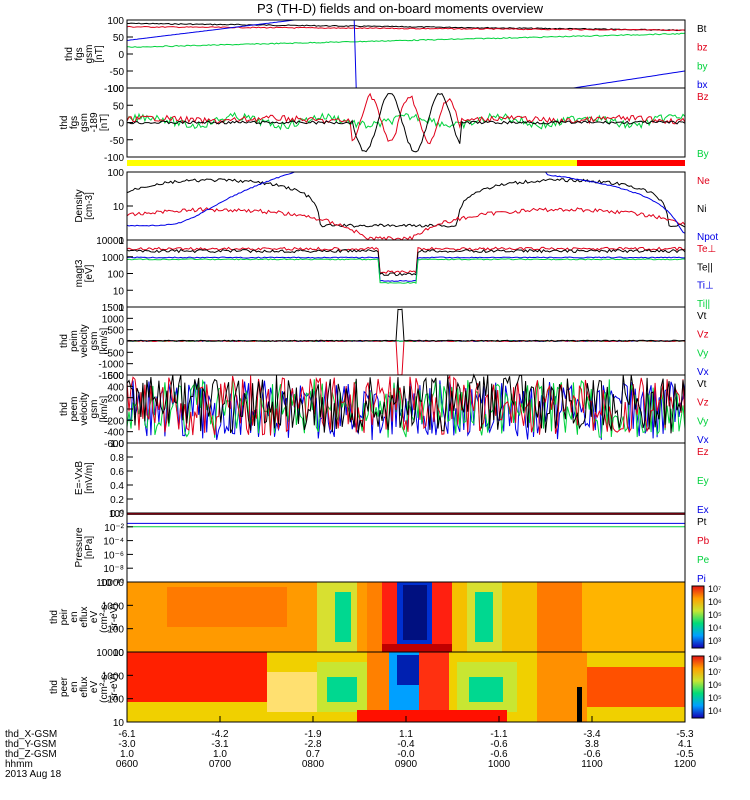 The width and height of the screenshot is (750, 800). Describe the element at coordinates (703, 97) in the screenshot. I see `legend-efi-0: Bz` at that location.